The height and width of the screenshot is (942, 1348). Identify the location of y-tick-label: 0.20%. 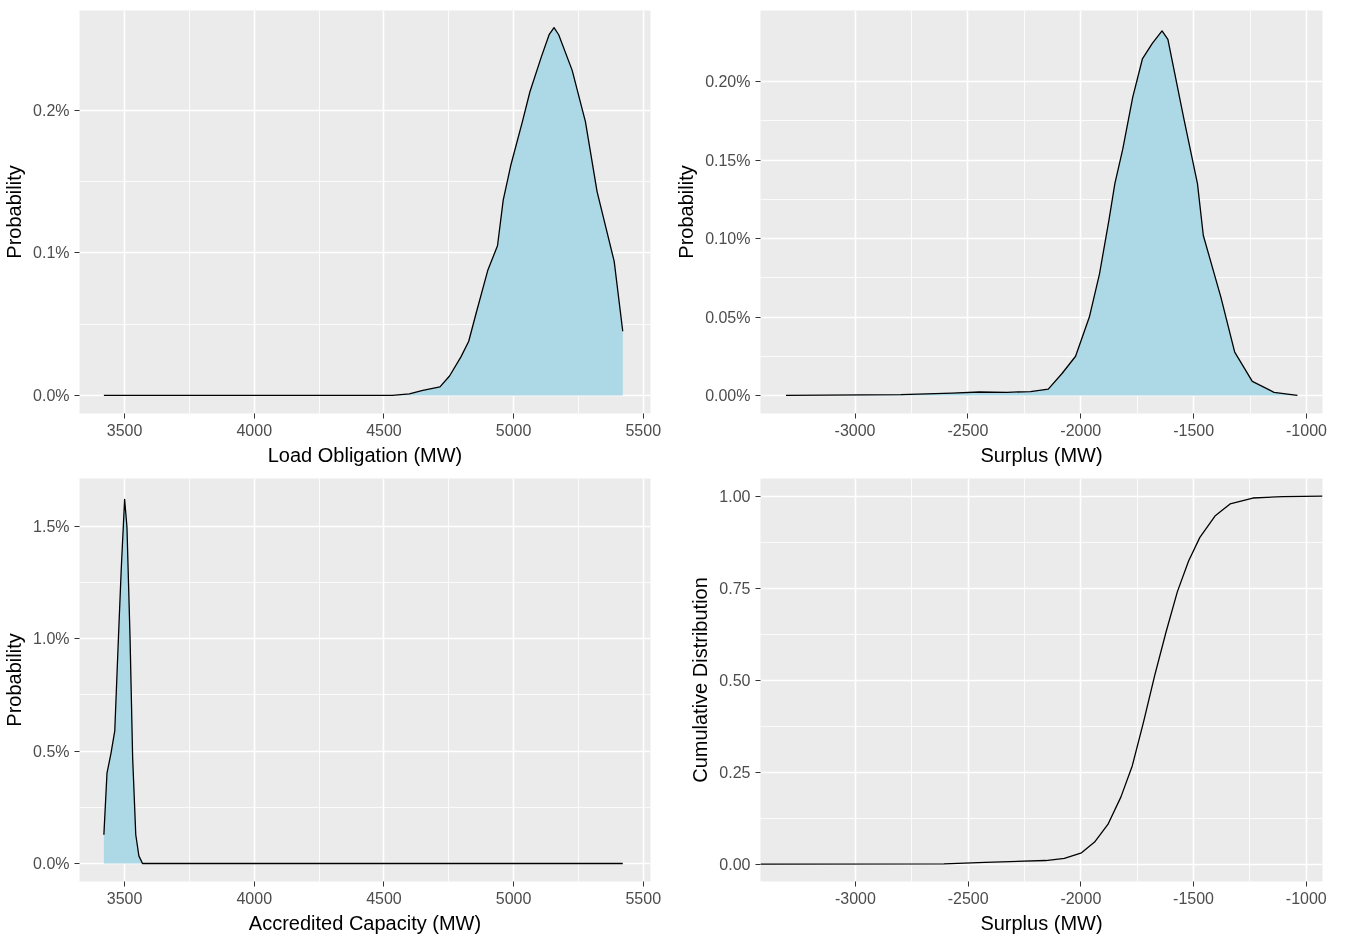
(728, 82).